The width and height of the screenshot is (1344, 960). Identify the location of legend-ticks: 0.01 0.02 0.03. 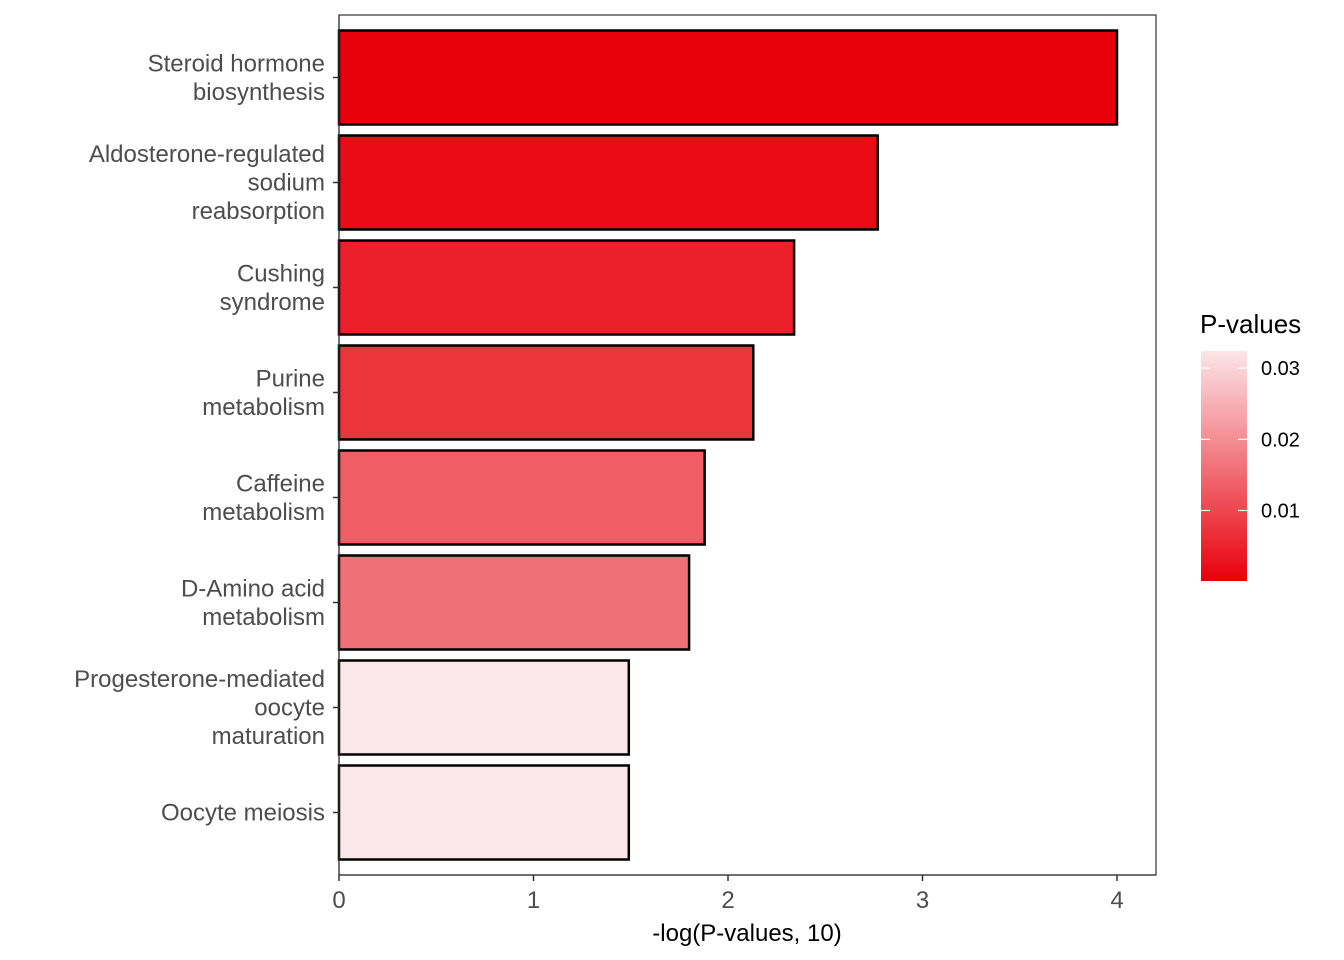
(1250, 440).